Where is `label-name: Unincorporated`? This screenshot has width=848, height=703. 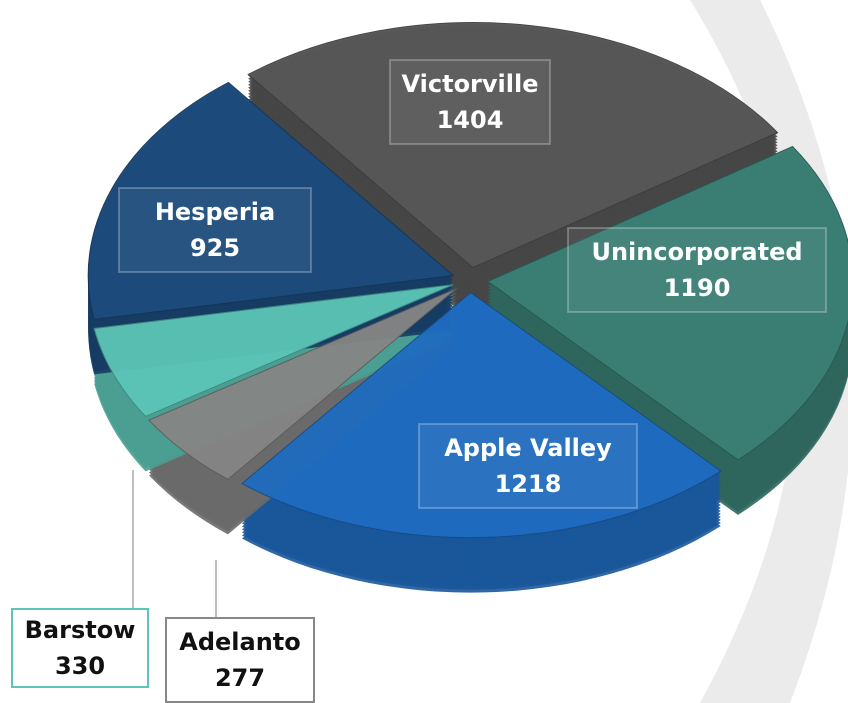
label-name: Unincorporated is located at coordinates (696, 252).